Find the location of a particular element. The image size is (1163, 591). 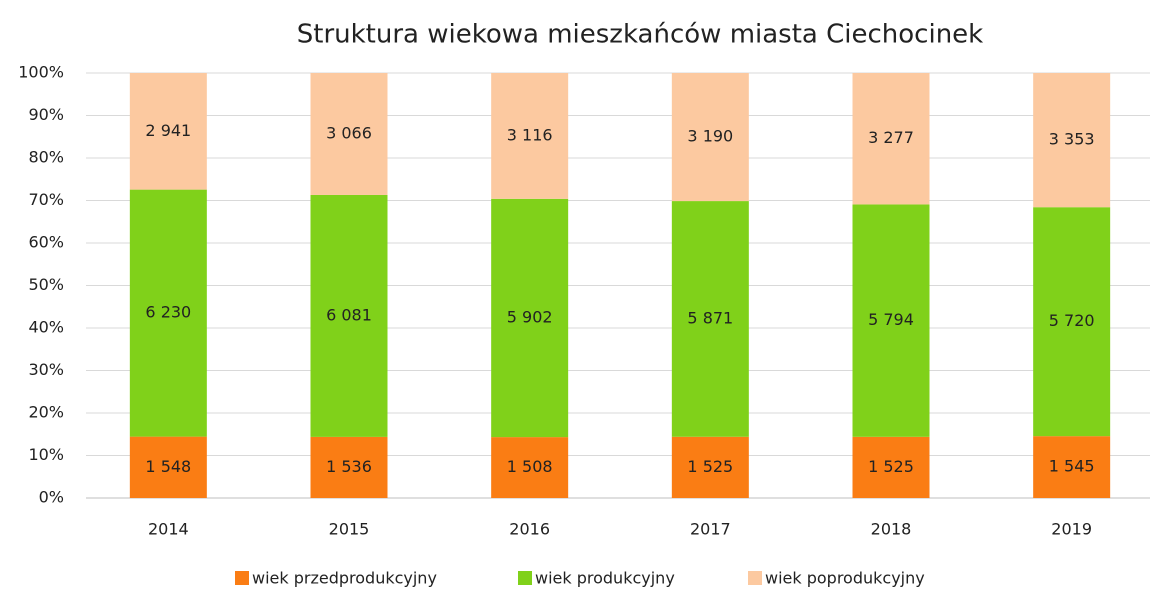

data-label: 5 794 is located at coordinates (891, 319).